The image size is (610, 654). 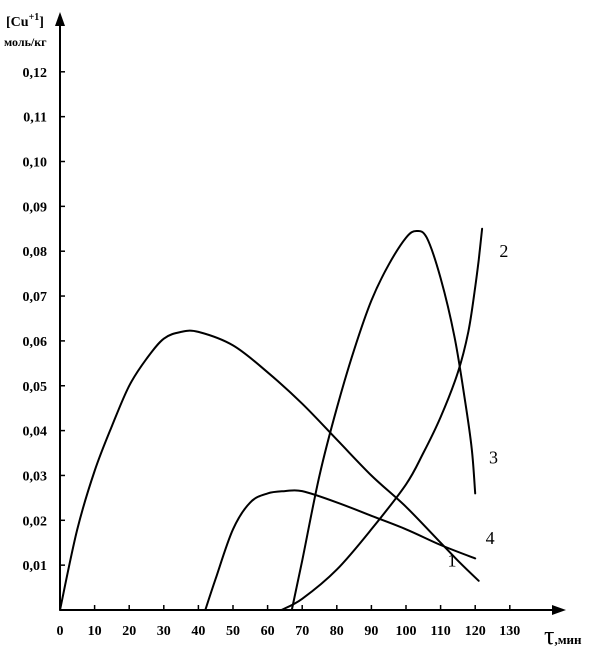 What do you see at coordinates (493, 458) in the screenshot?
I see `curve-label-3: 3` at bounding box center [493, 458].